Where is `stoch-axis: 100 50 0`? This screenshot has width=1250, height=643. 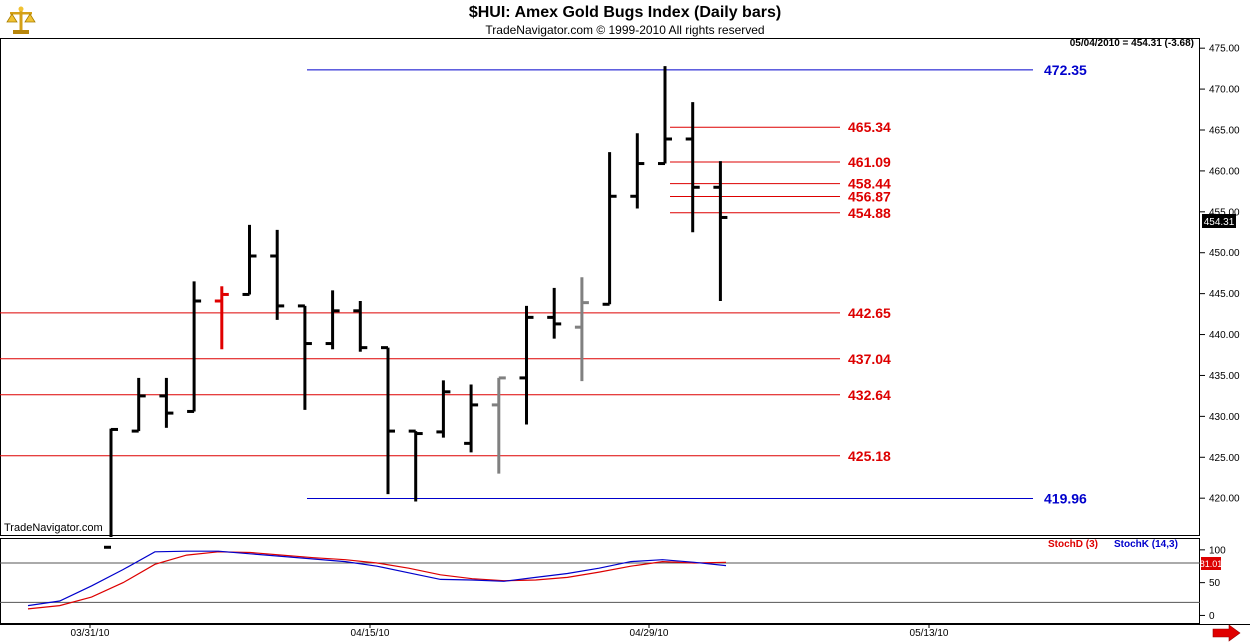
stoch-axis: 100 50 0 is located at coordinates (1213, 583).